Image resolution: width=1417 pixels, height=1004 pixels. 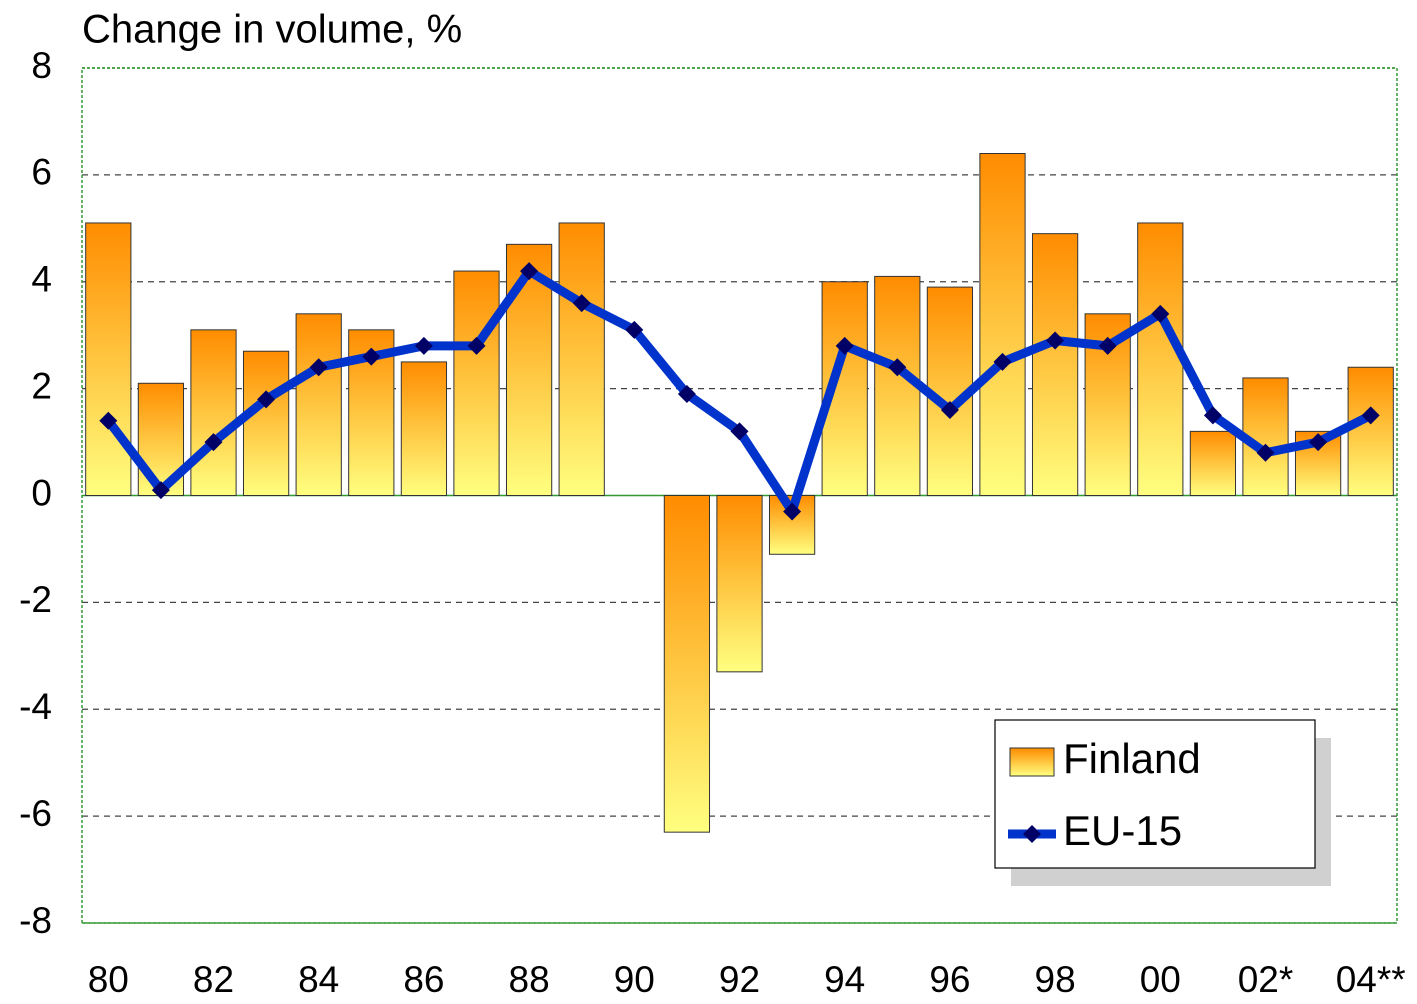 What do you see at coordinates (35, 920) in the screenshot?
I see `y-tick-label: -8` at bounding box center [35, 920].